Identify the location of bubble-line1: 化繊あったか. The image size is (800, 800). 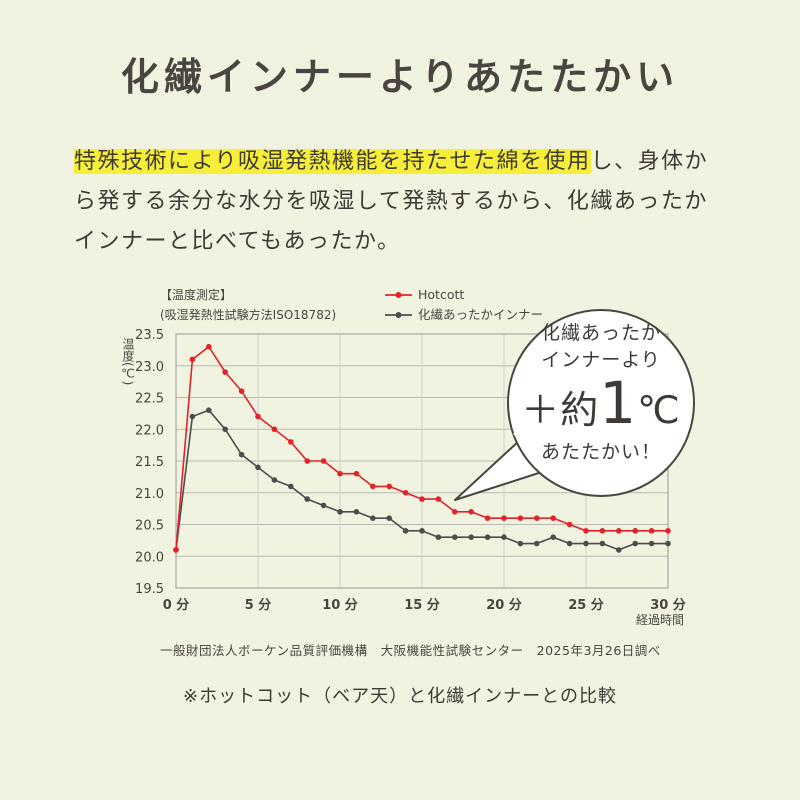
(600, 333).